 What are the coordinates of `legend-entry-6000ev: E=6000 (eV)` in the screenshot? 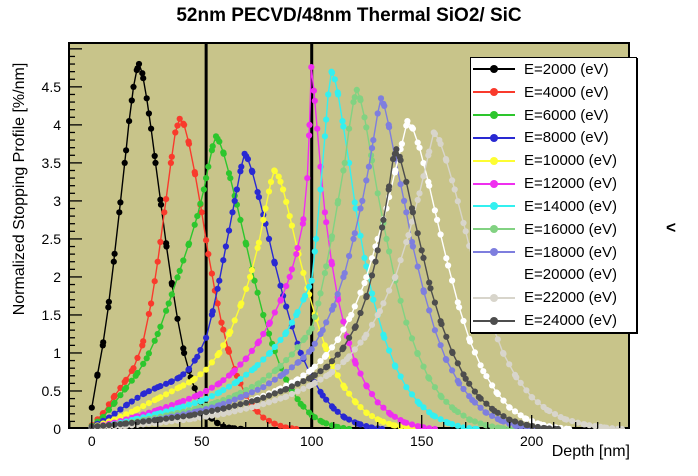 It's located at (553, 115).